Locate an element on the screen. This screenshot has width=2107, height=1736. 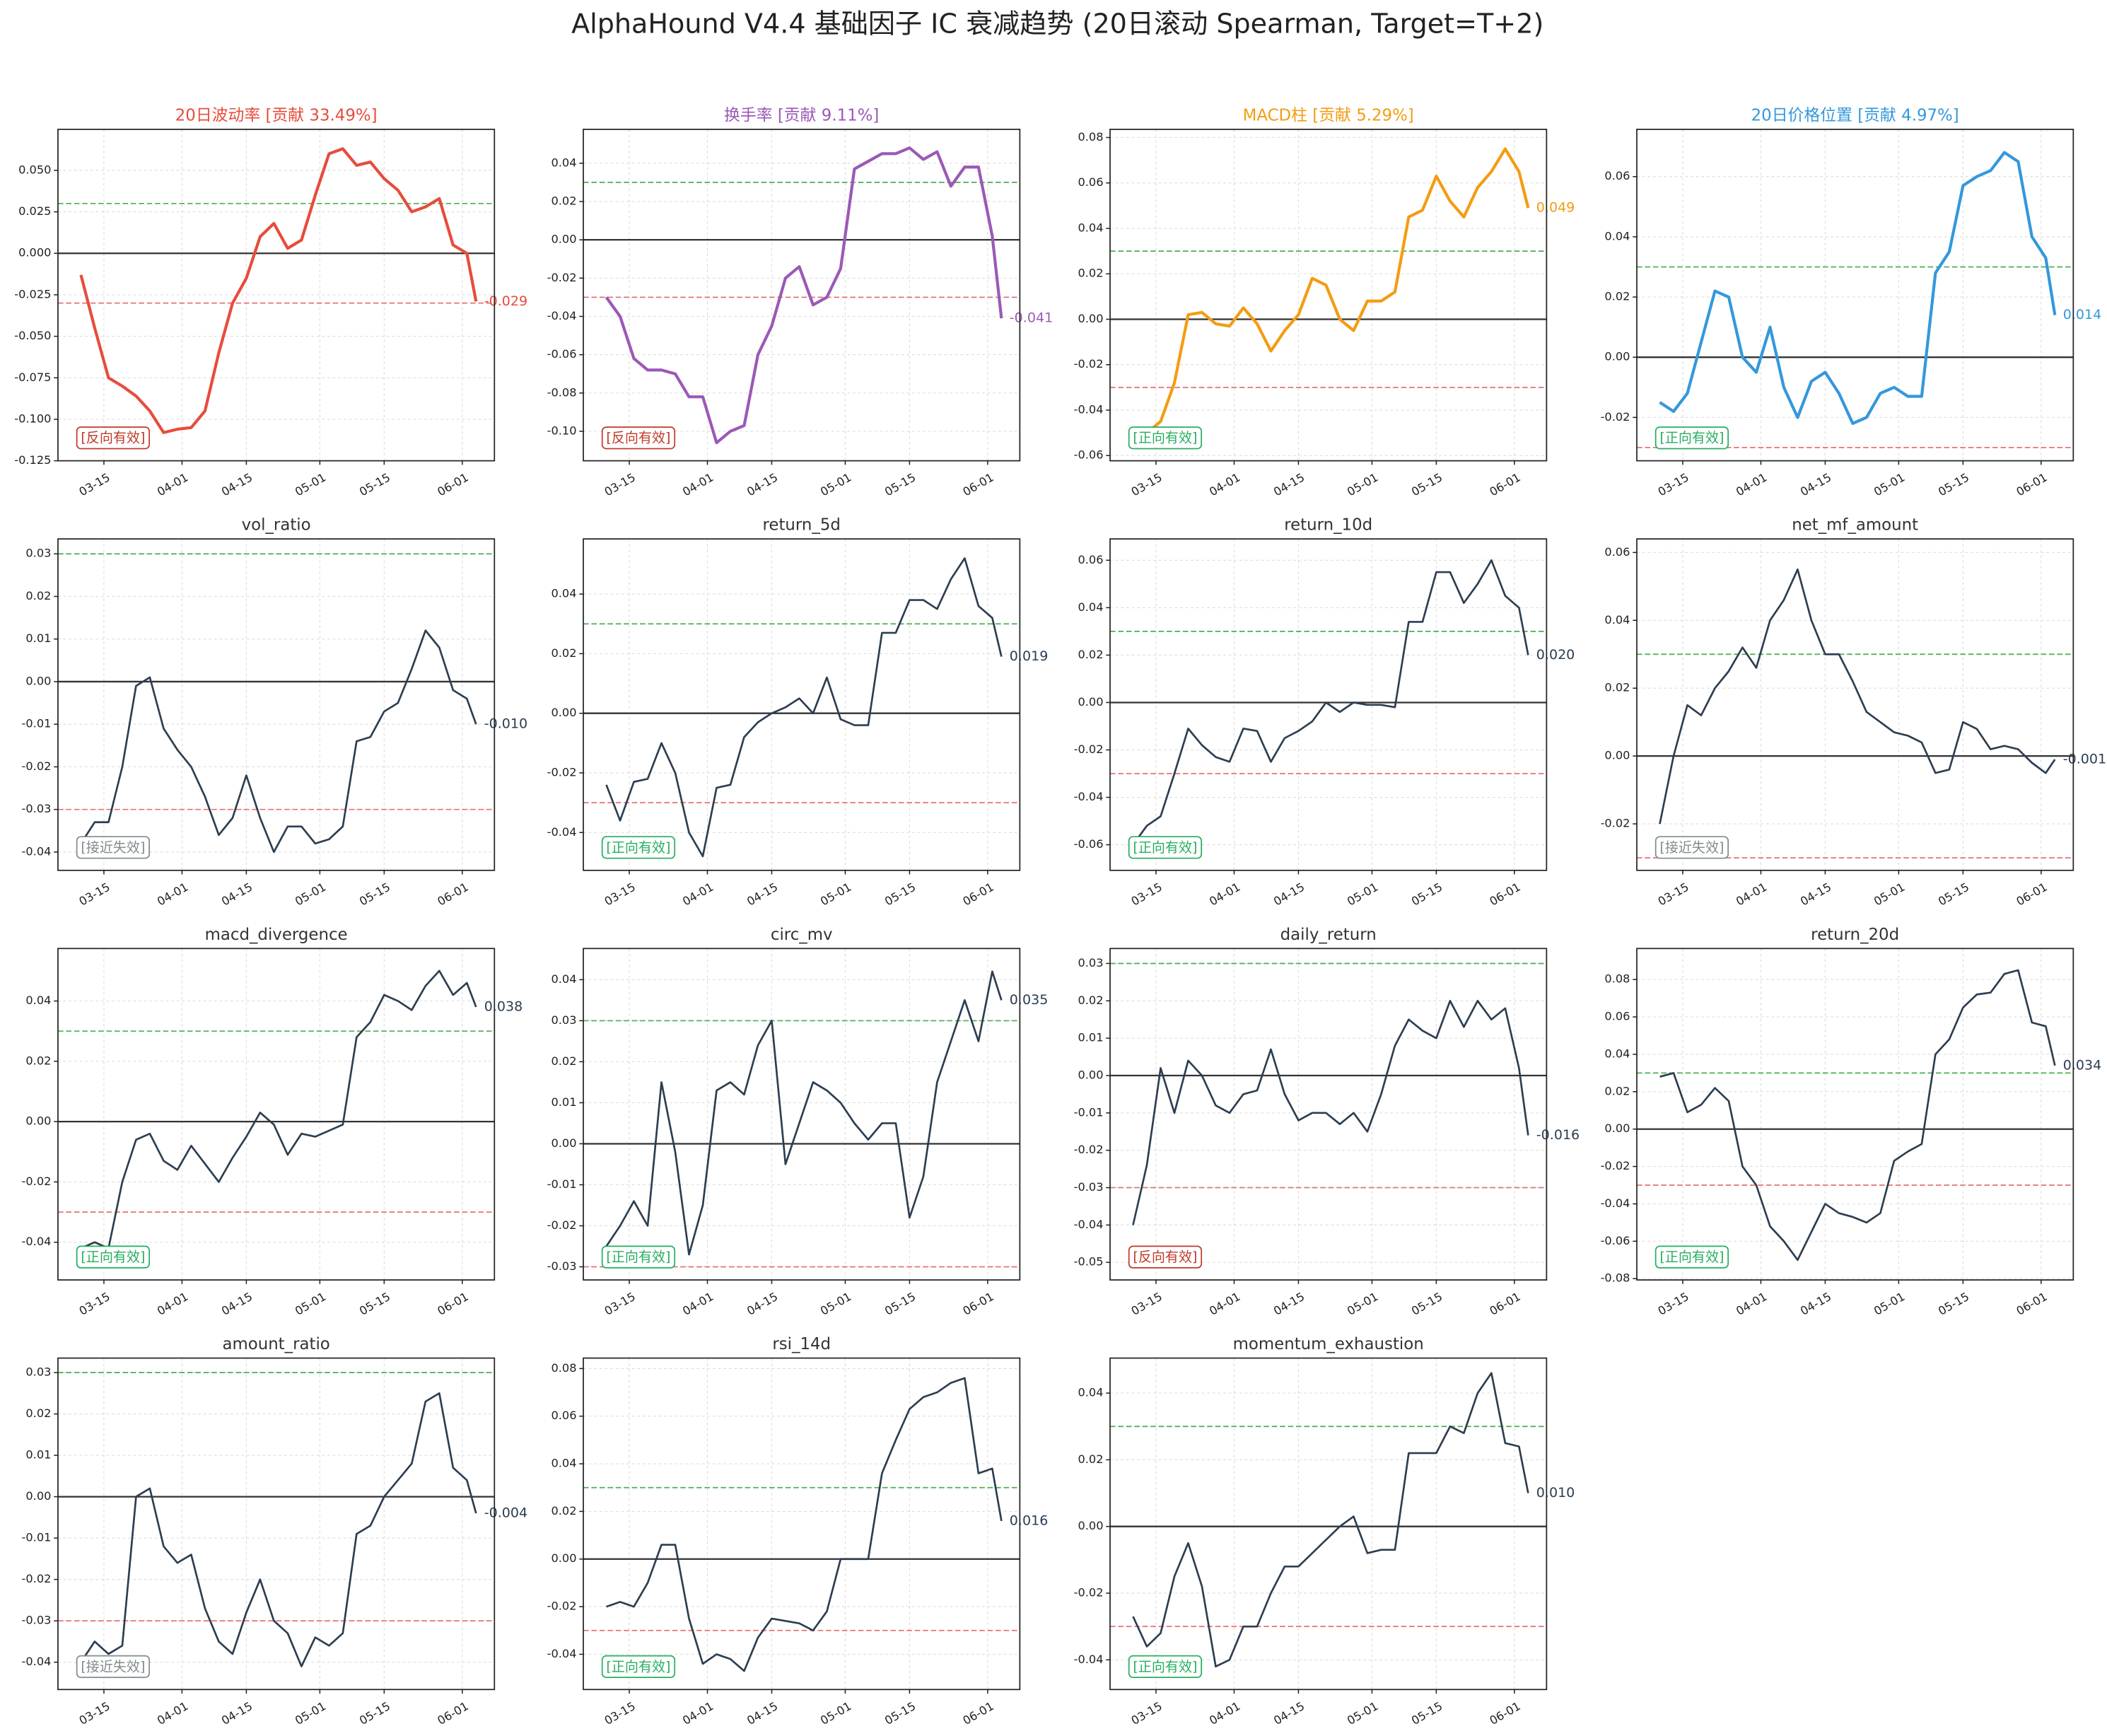
panel-title: vol_ratio is located at coordinates (276, 525).